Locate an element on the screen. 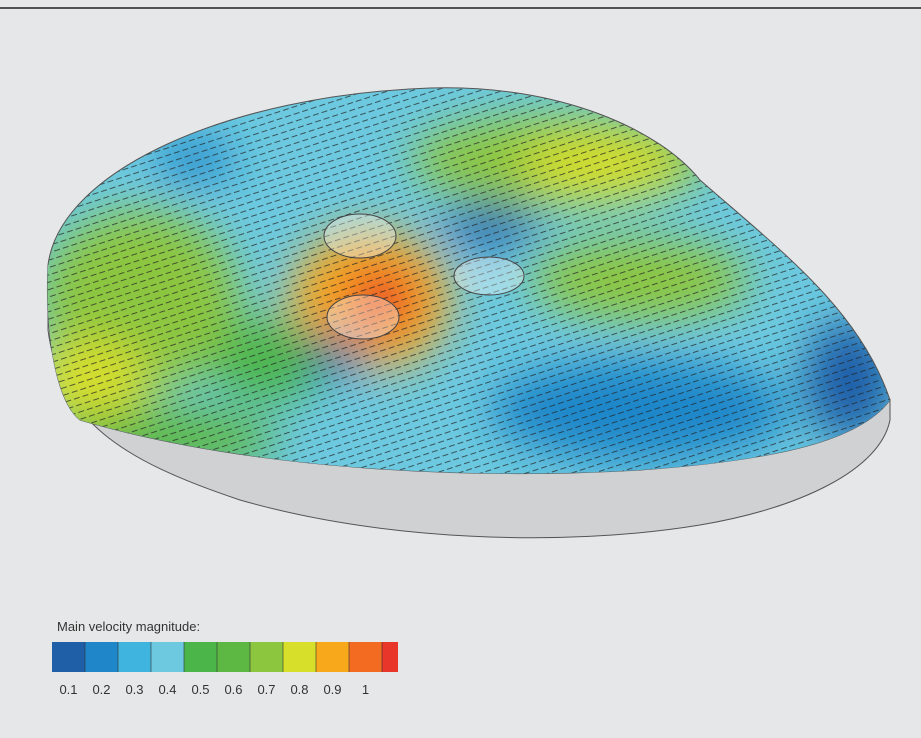  scale-label: 0.2 is located at coordinates (101, 689).